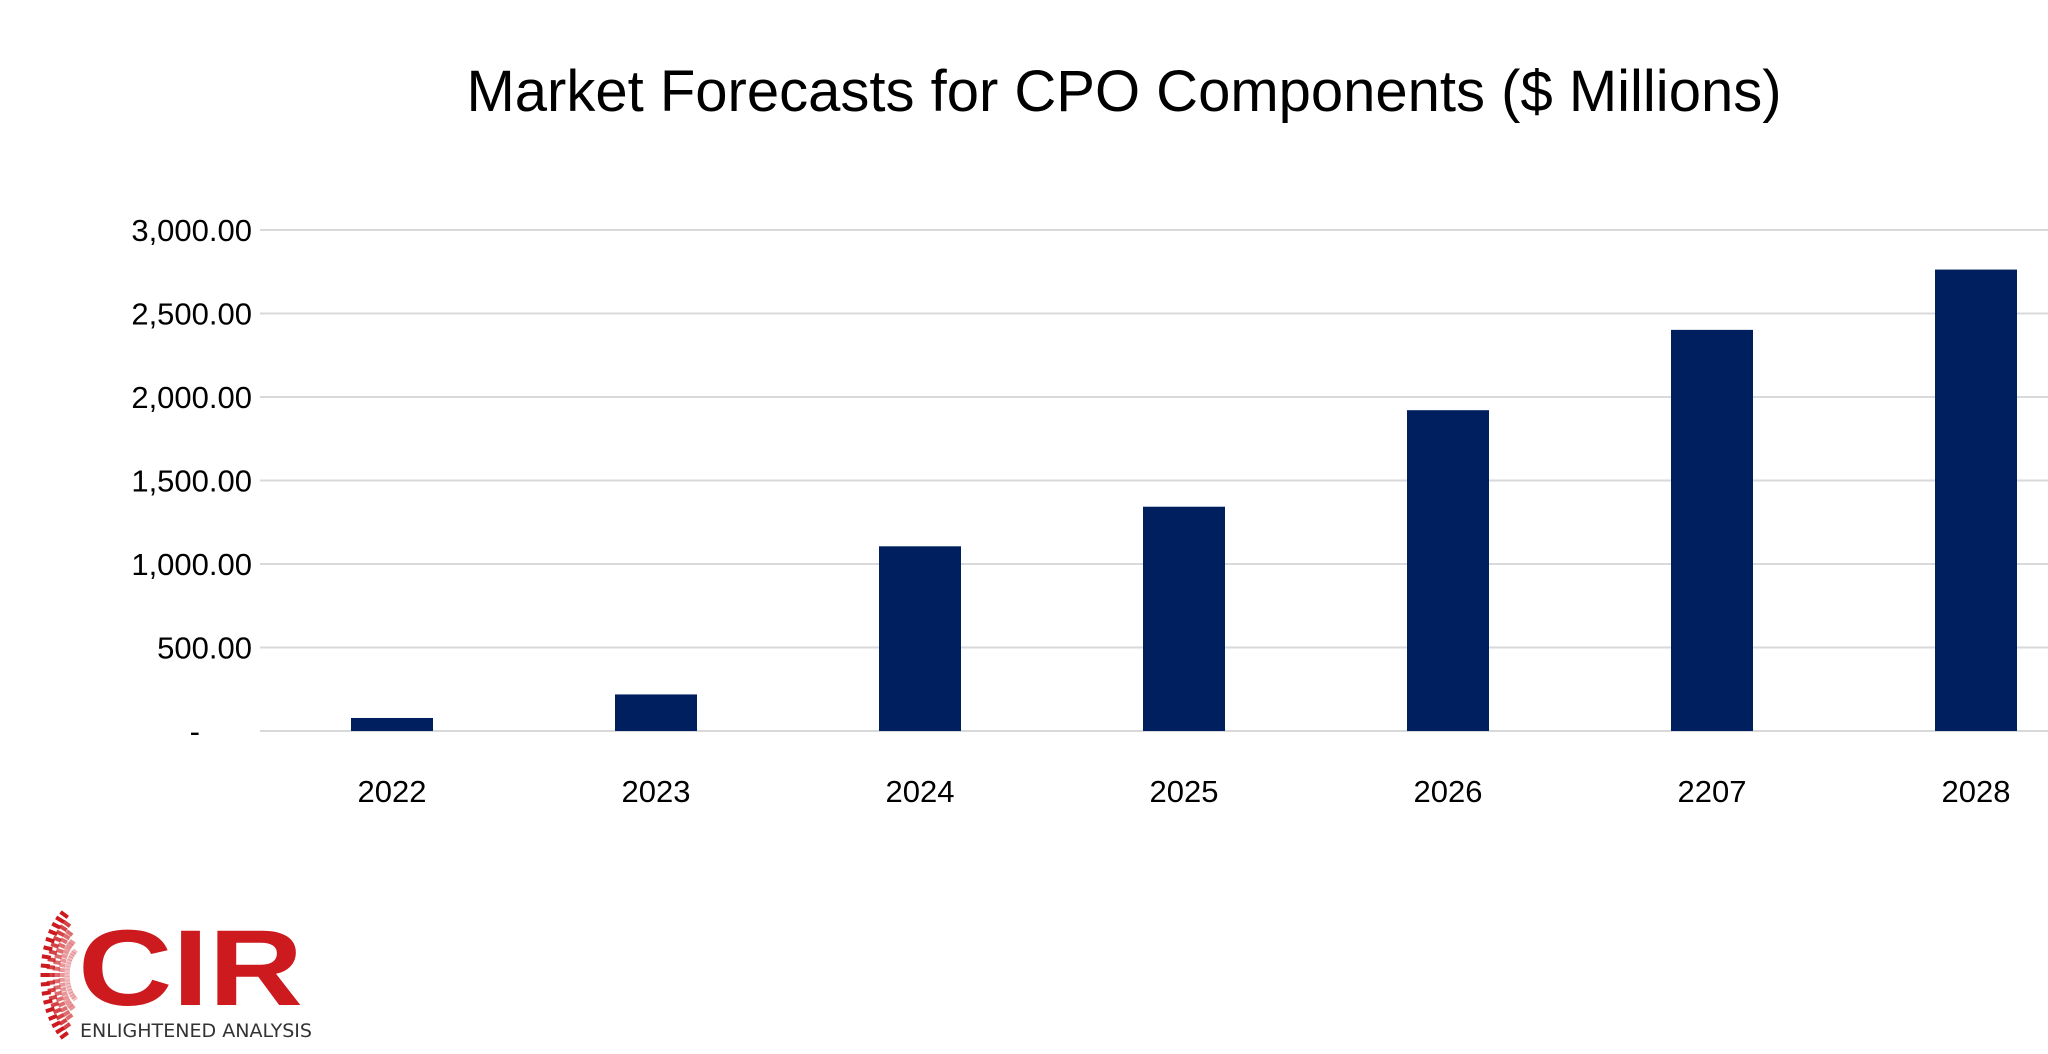 This screenshot has width=2048, height=1054. I want to click on y-tick-label: 500.00, so click(204, 648).